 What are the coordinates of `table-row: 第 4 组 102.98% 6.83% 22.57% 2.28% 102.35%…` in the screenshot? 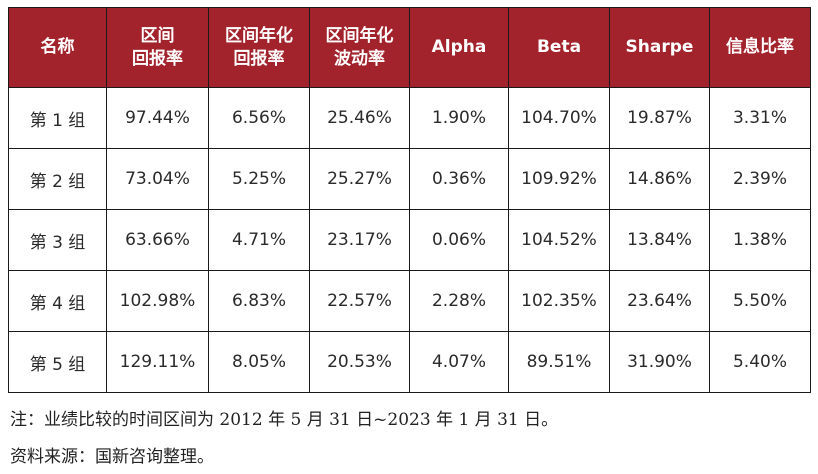 It's located at (409, 301).